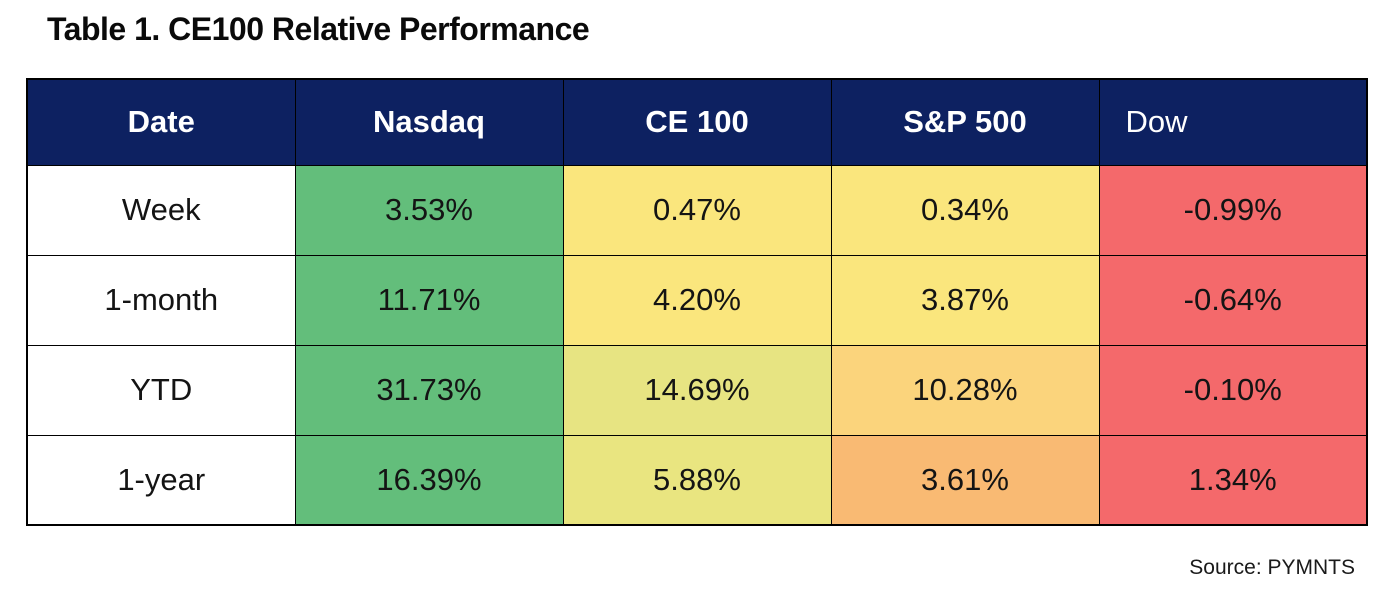 This screenshot has height=600, width=1395. Describe the element at coordinates (1233, 210) in the screenshot. I see `value-cell-dow: -0.99%` at that location.